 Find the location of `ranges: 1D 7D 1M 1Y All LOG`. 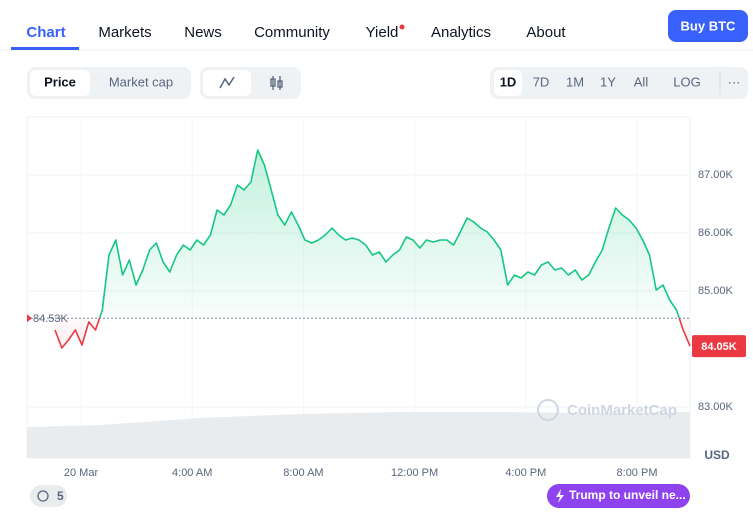

ranges: 1D 7D 1M 1Y All LOG is located at coordinates (600, 81).